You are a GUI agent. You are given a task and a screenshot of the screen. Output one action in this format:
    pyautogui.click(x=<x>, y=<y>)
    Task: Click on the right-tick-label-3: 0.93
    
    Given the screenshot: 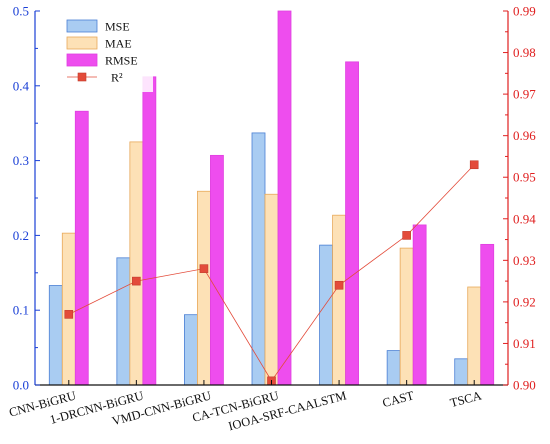 What is the action you would take?
    pyautogui.click(x=524, y=260)
    